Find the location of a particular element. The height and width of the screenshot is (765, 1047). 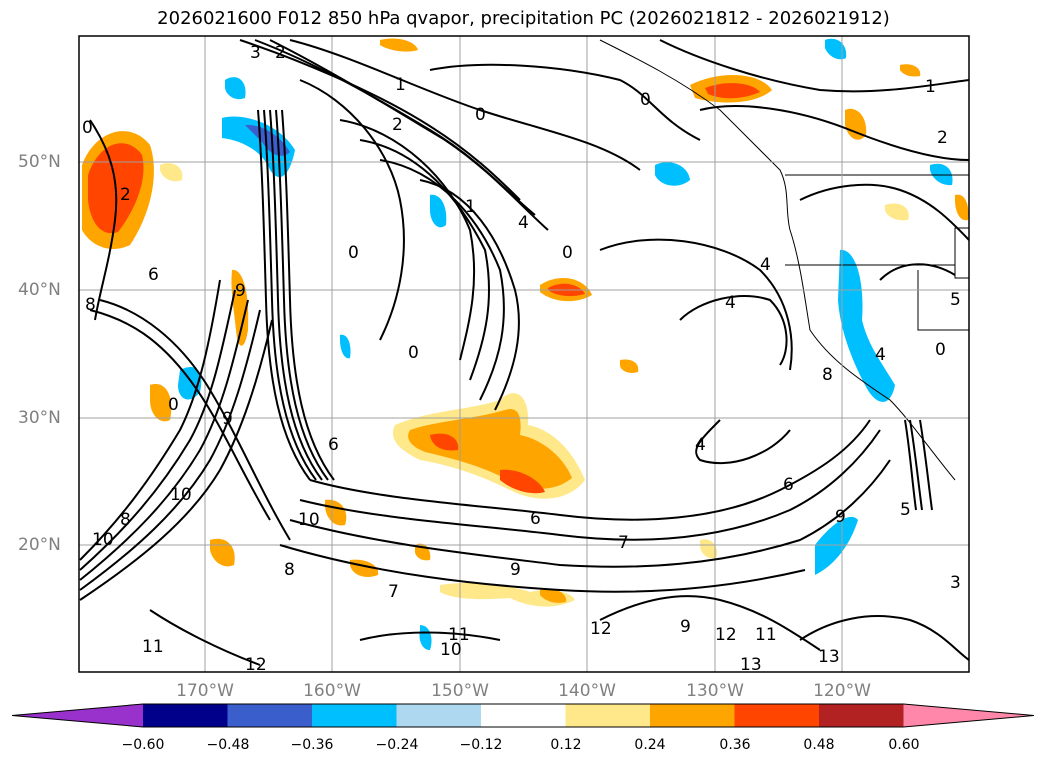

colorbar-tick-label: 0.60 is located at coordinates (904, 745).